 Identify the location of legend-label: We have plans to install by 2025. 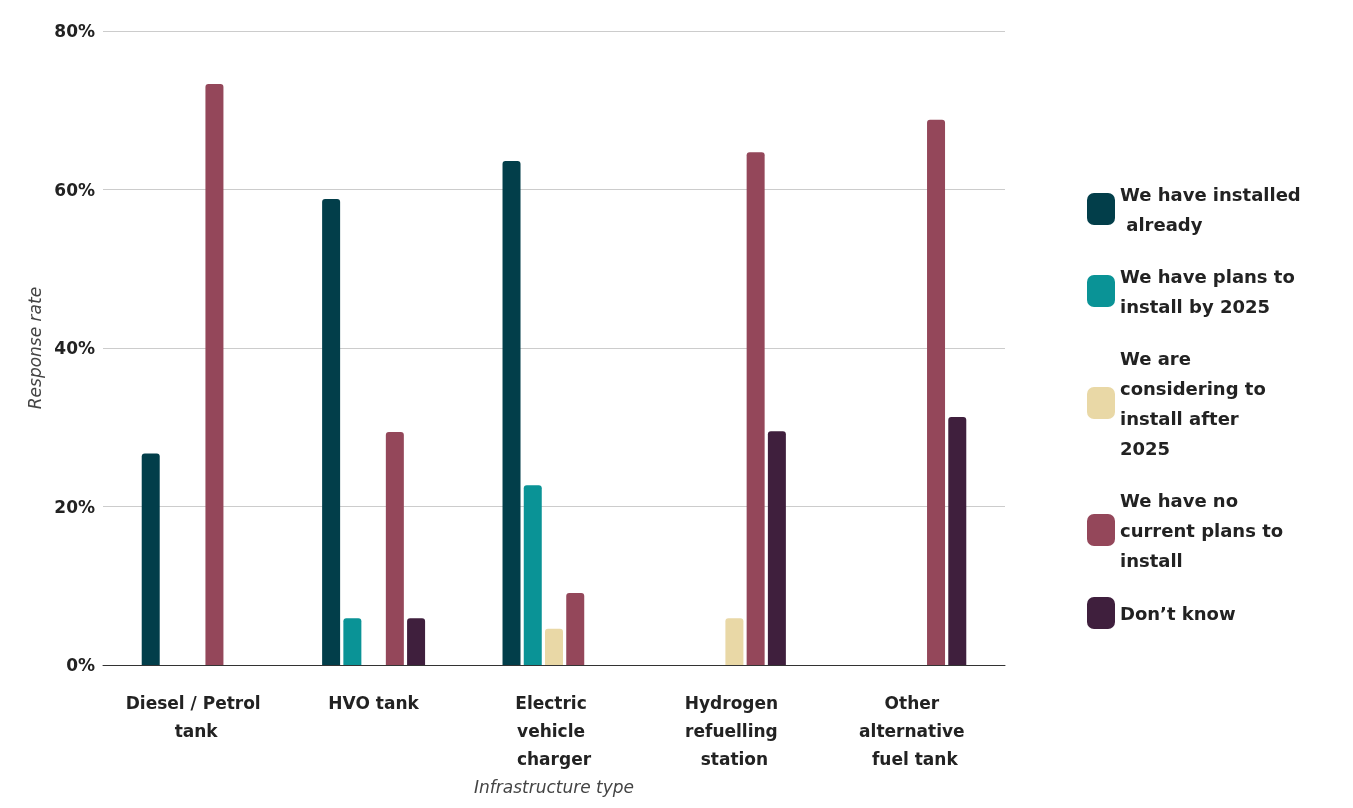
(1211, 291).